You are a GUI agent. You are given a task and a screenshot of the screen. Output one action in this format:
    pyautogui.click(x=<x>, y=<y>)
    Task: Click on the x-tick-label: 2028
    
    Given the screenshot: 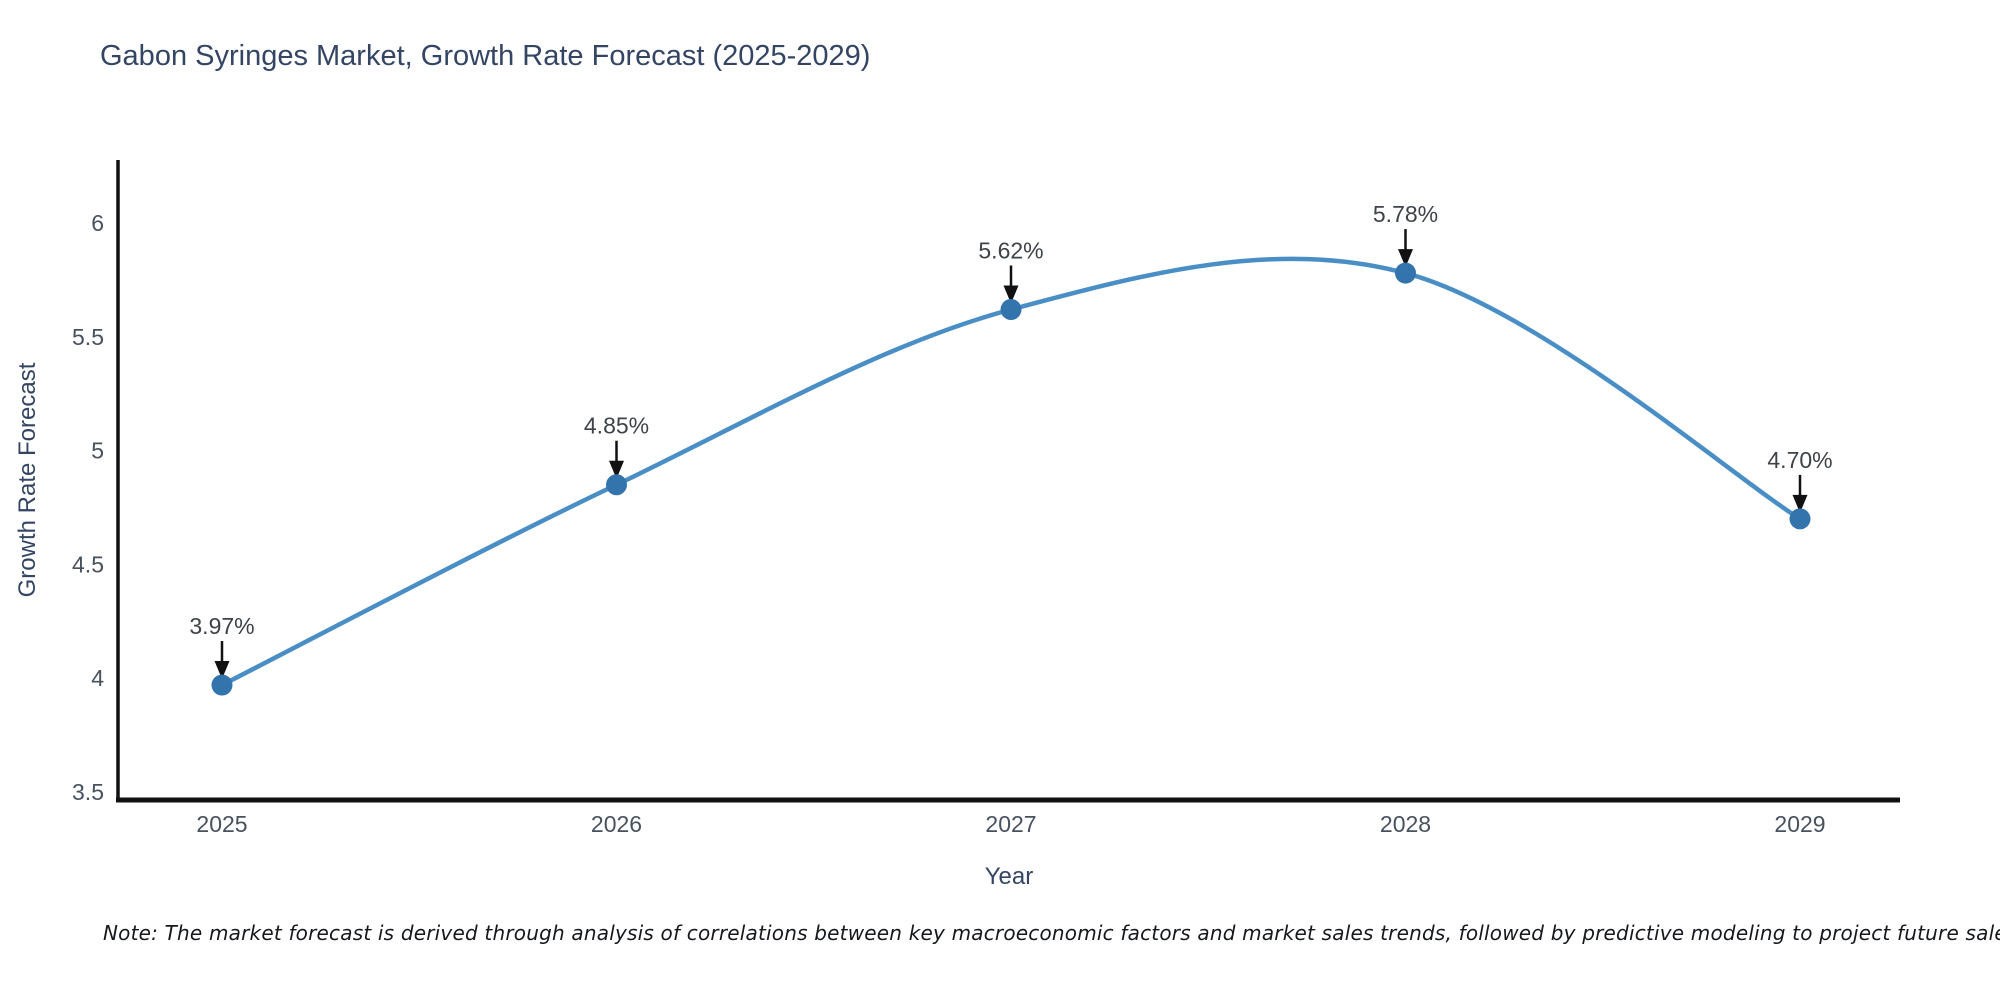 What is the action you would take?
    pyautogui.click(x=1405, y=824)
    